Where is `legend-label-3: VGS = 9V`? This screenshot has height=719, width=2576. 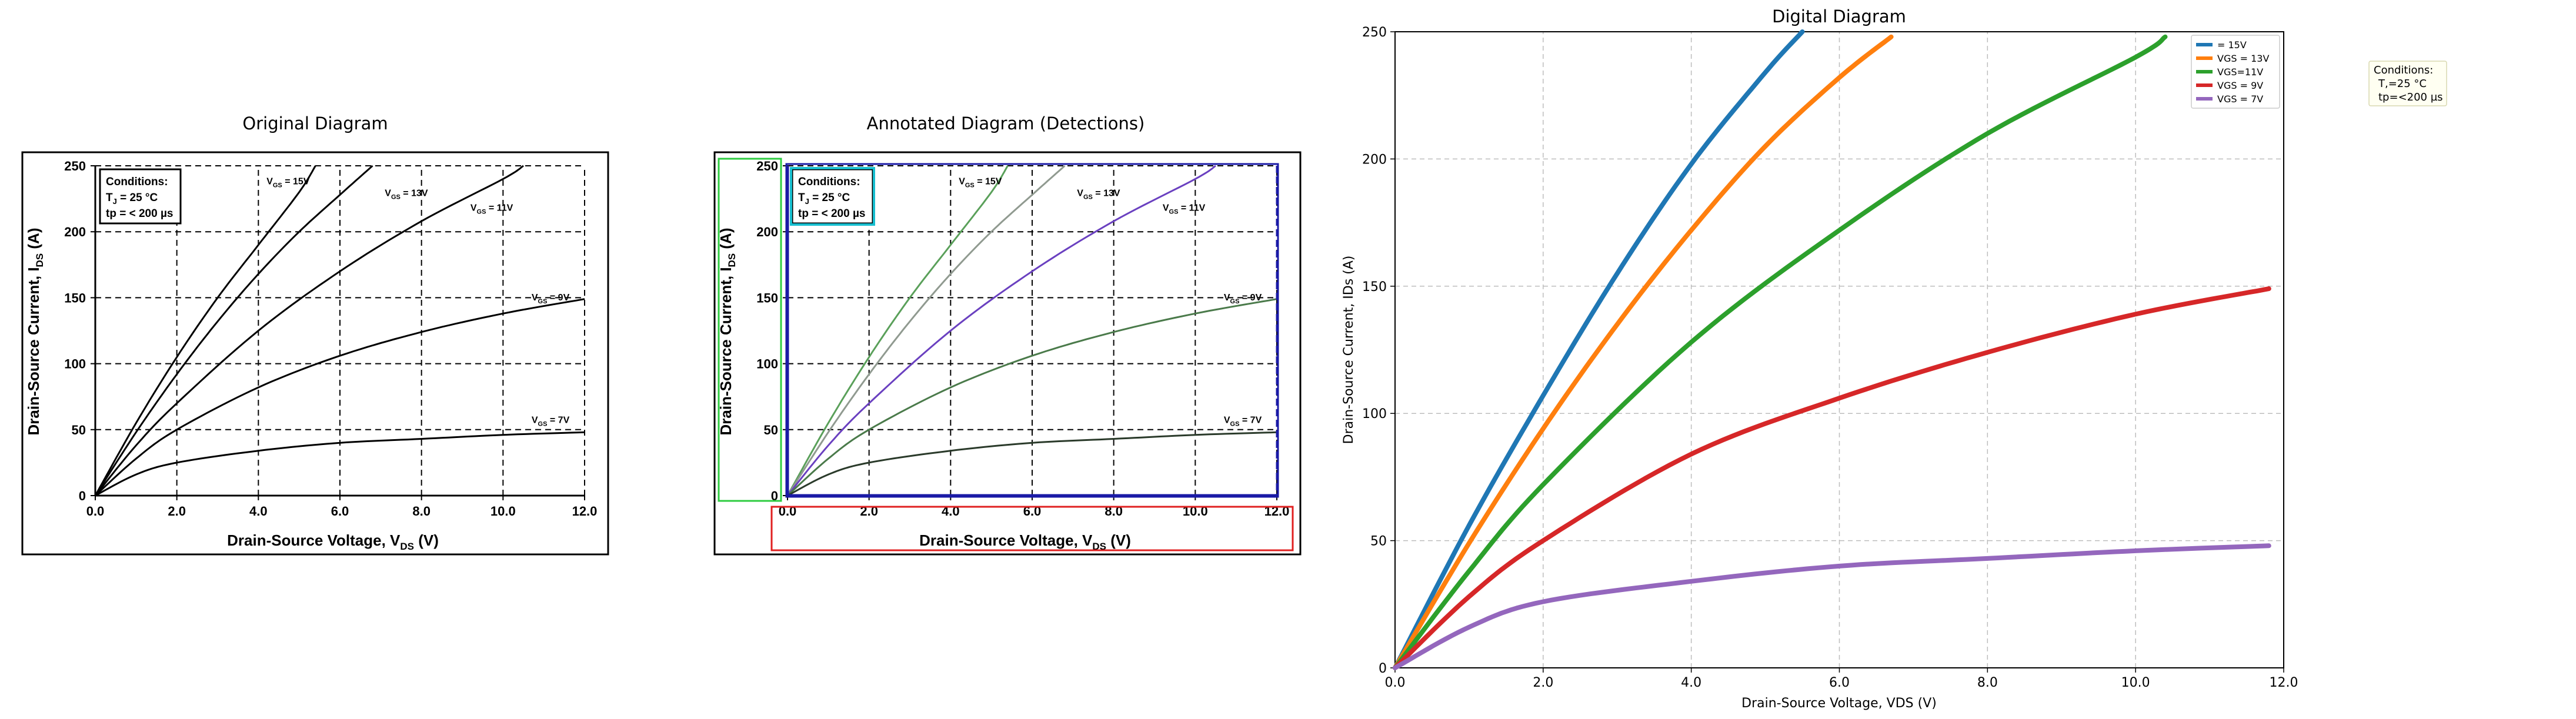 legend-label-3: VGS = 9V is located at coordinates (2240, 85).